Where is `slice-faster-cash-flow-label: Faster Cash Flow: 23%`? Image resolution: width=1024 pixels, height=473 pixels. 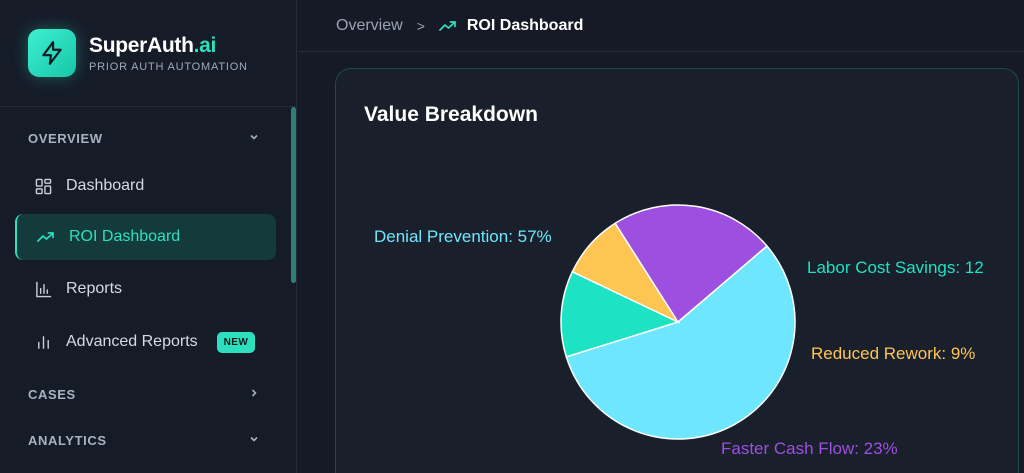
slice-faster-cash-flow-label: Faster Cash Flow: 23% is located at coordinates (809, 448).